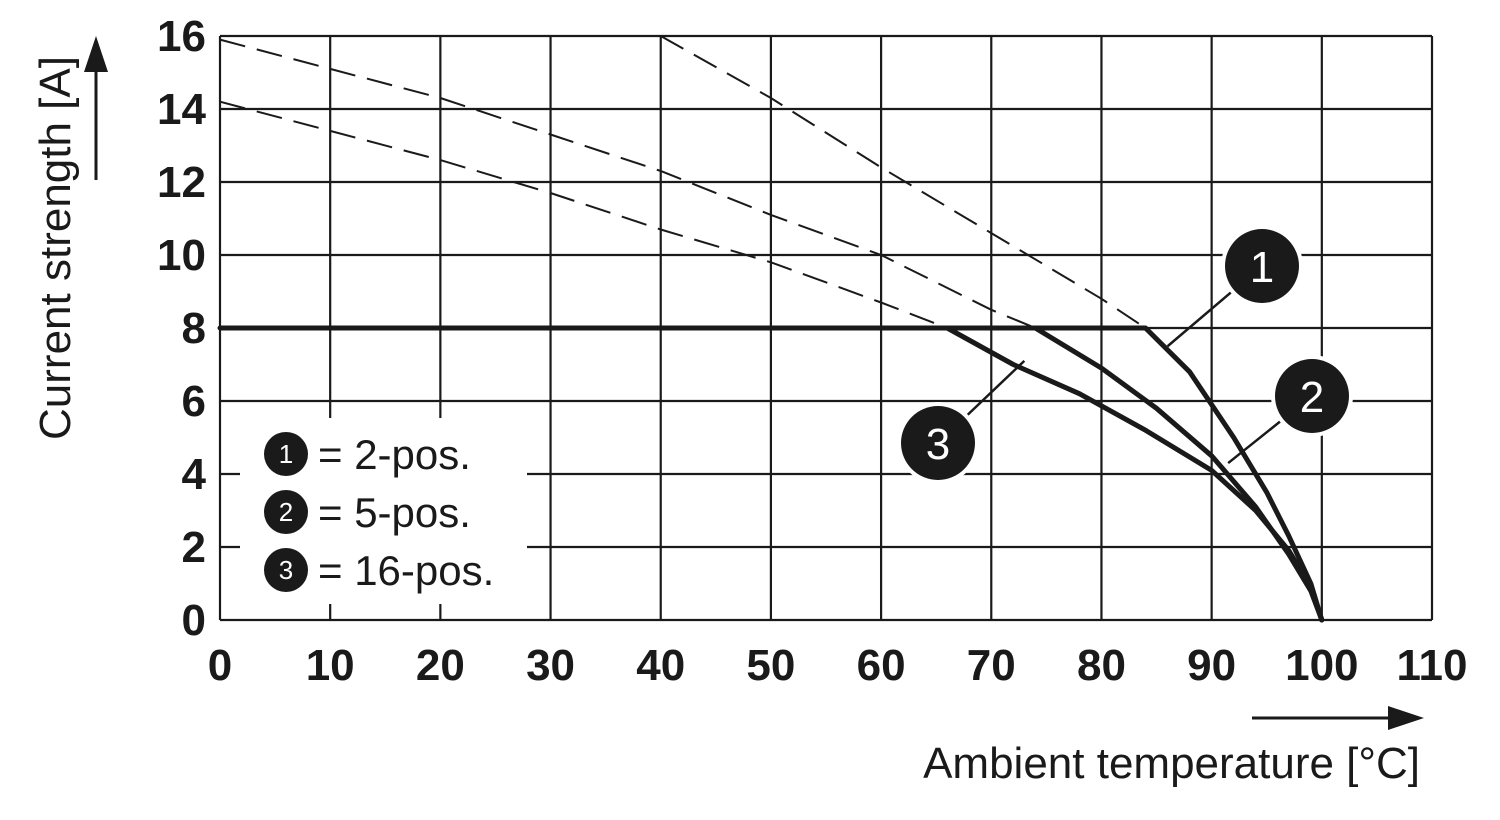 The width and height of the screenshot is (1500, 820). I want to click on y-tick-label: 4, so click(194, 474).